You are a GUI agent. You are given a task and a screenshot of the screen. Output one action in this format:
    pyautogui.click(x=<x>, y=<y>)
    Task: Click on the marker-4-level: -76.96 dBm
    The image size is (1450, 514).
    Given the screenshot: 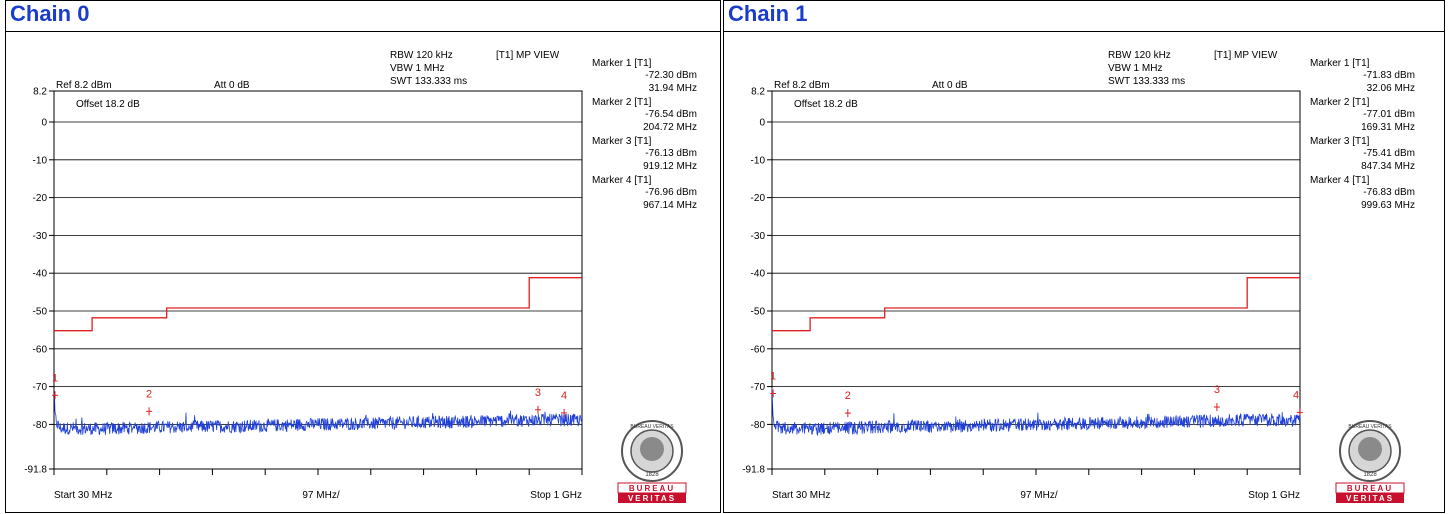 What is the action you would take?
    pyautogui.click(x=671, y=192)
    